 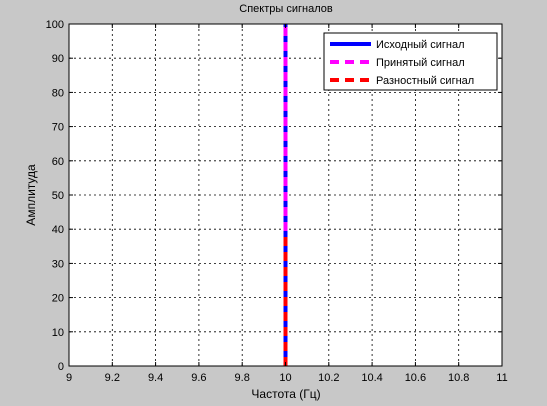 What do you see at coordinates (112, 378) in the screenshot?
I see `x-tick-label: 9.2` at bounding box center [112, 378].